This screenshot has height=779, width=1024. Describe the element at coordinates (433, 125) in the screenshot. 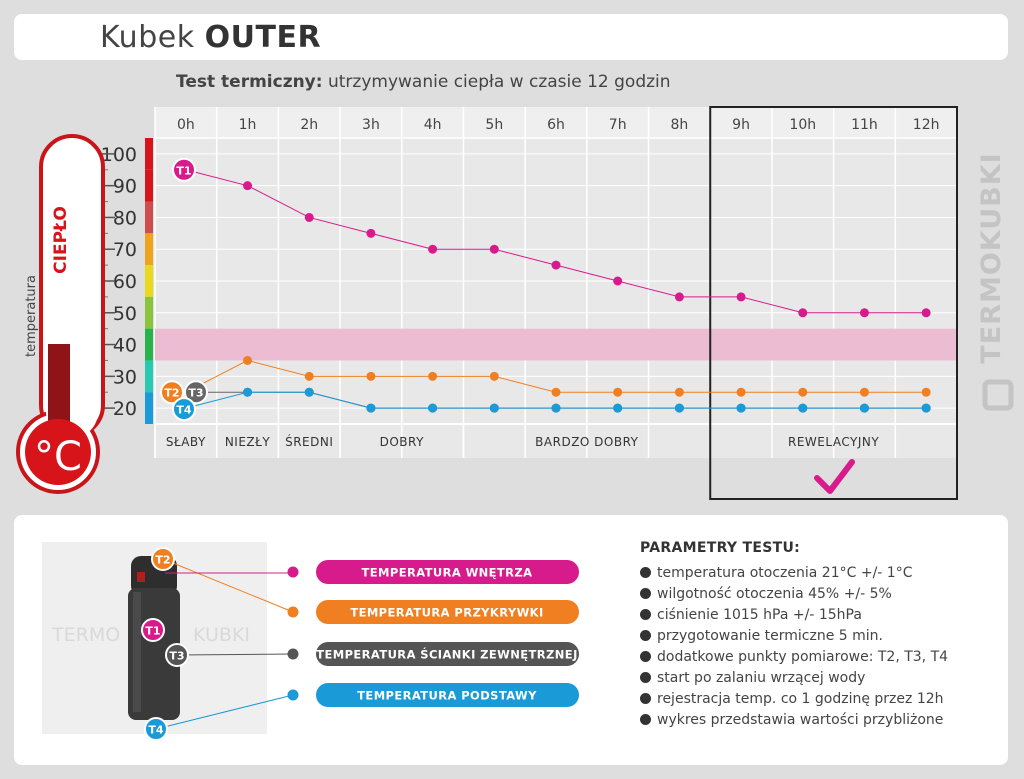

I see `x-tick-label: 4h` at that location.